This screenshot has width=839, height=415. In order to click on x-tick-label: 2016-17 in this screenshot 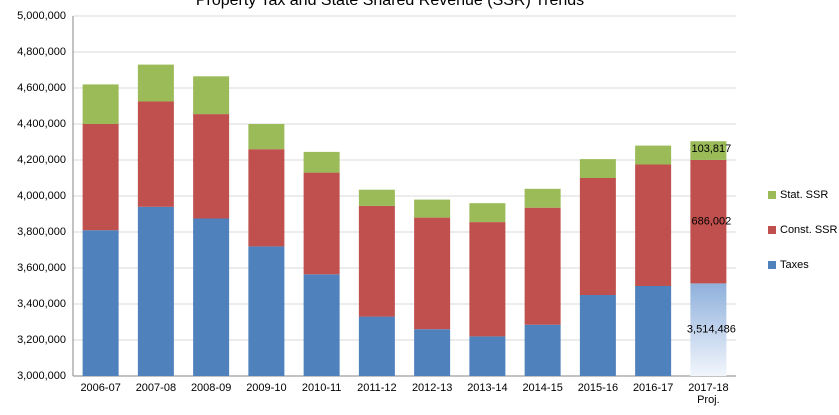, I will do `click(653, 388)`.